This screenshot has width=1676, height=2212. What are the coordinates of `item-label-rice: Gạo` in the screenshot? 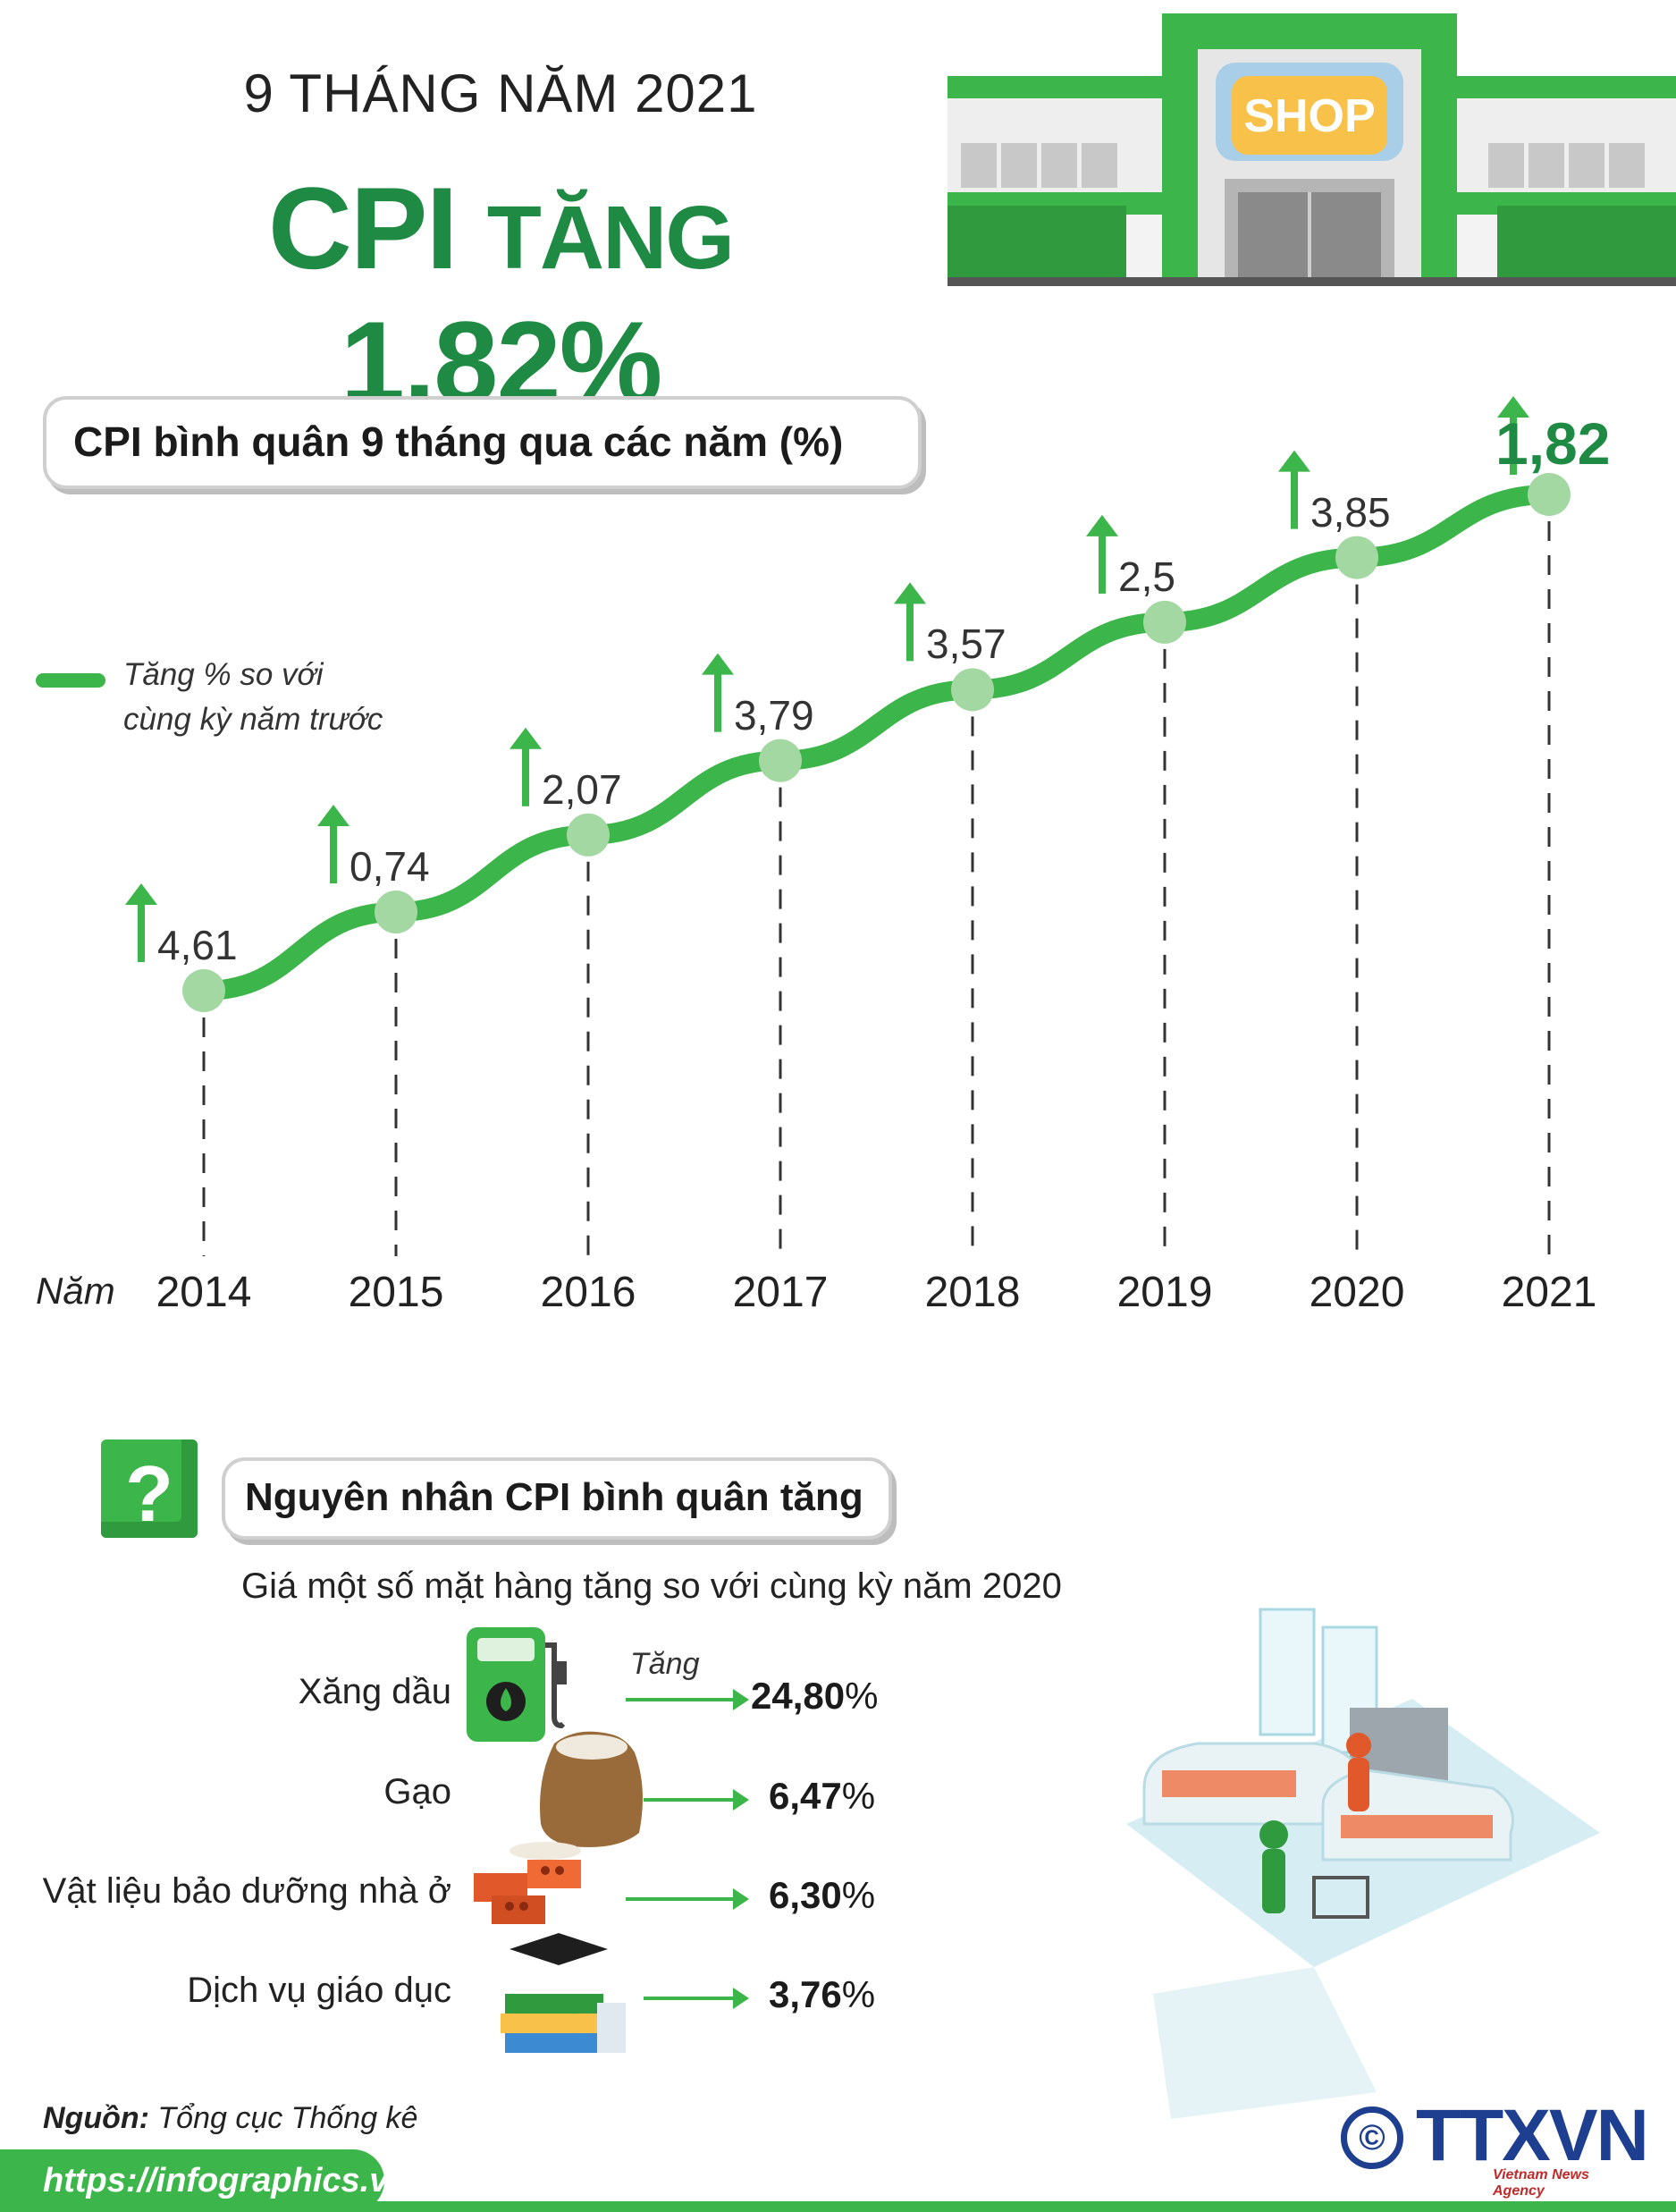 It's located at (417, 1791).